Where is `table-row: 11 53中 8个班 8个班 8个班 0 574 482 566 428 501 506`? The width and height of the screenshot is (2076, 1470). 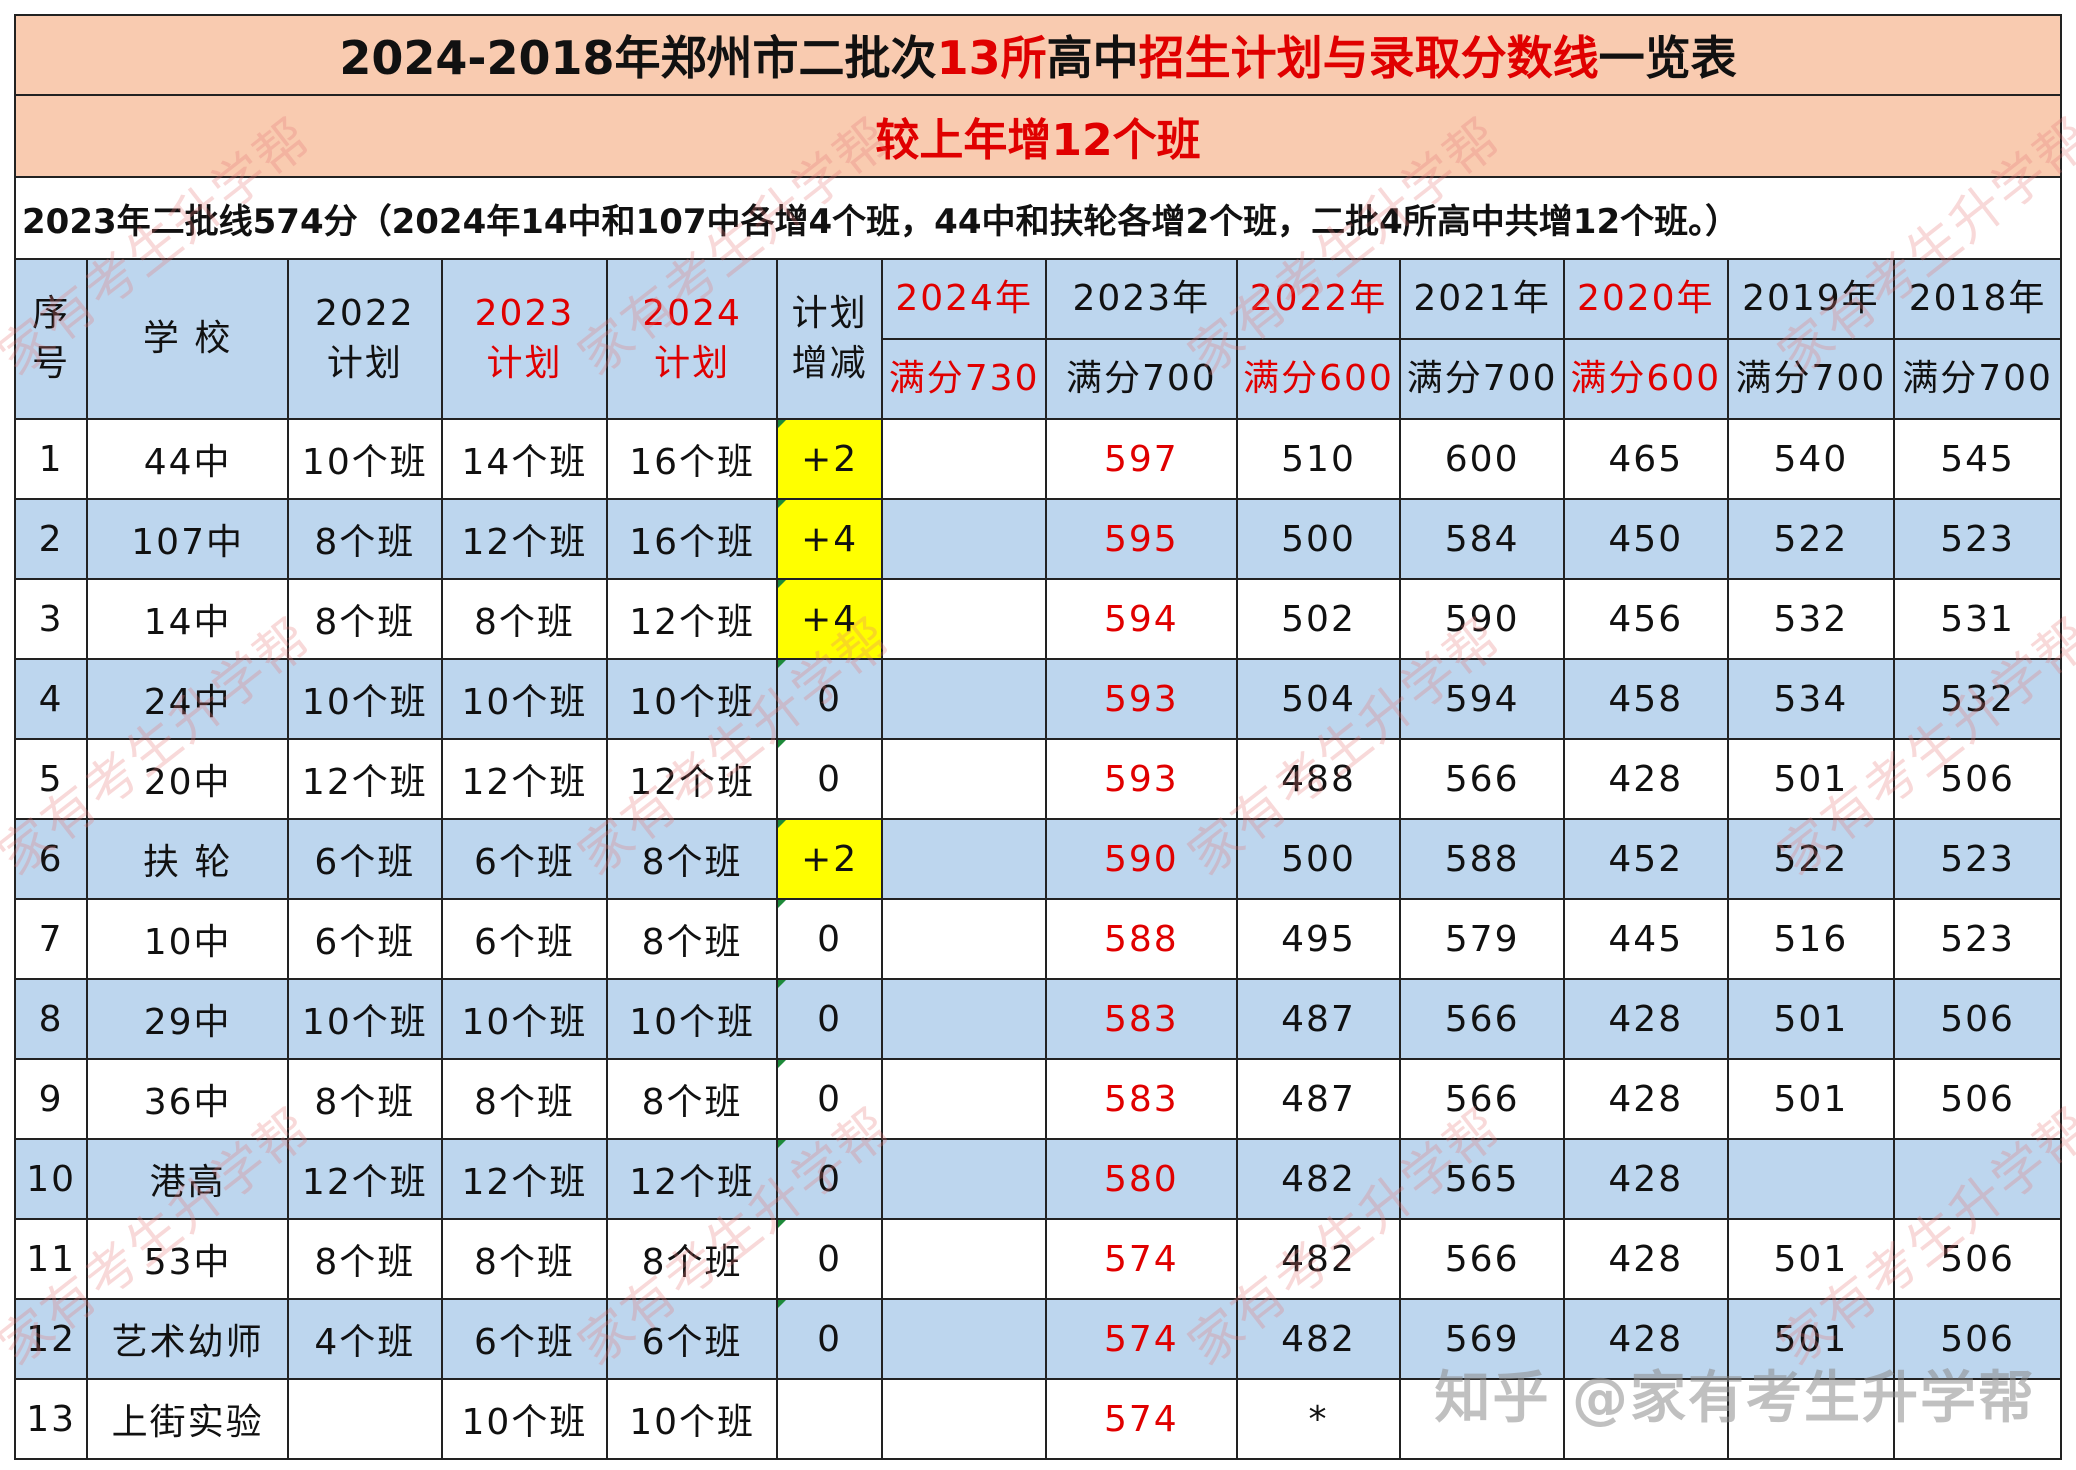
table-row: 11 53中 8个班 8个班 8个班 0 574 482 566 428 501 506 is located at coordinates (1037, 1259).